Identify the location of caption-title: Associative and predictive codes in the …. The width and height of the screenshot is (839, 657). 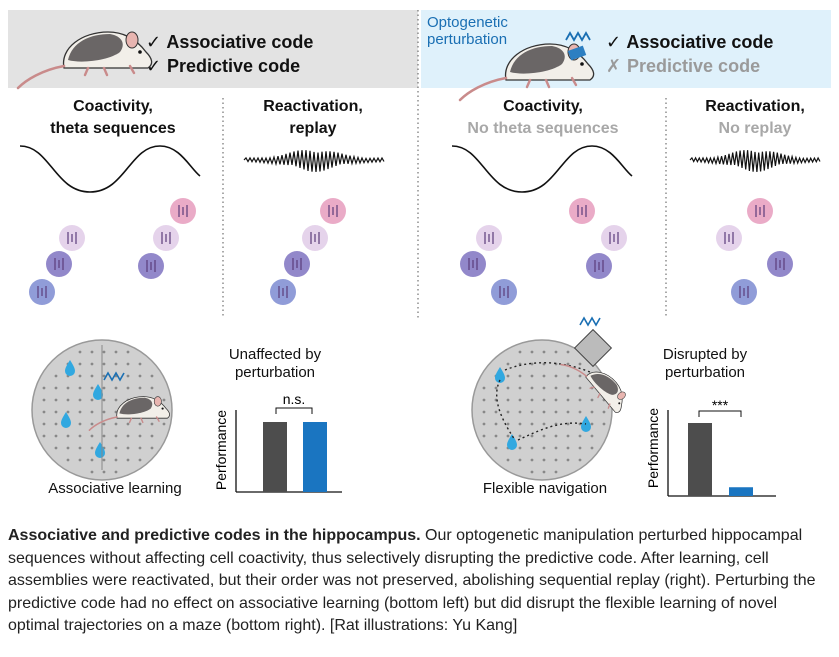
(214, 535).